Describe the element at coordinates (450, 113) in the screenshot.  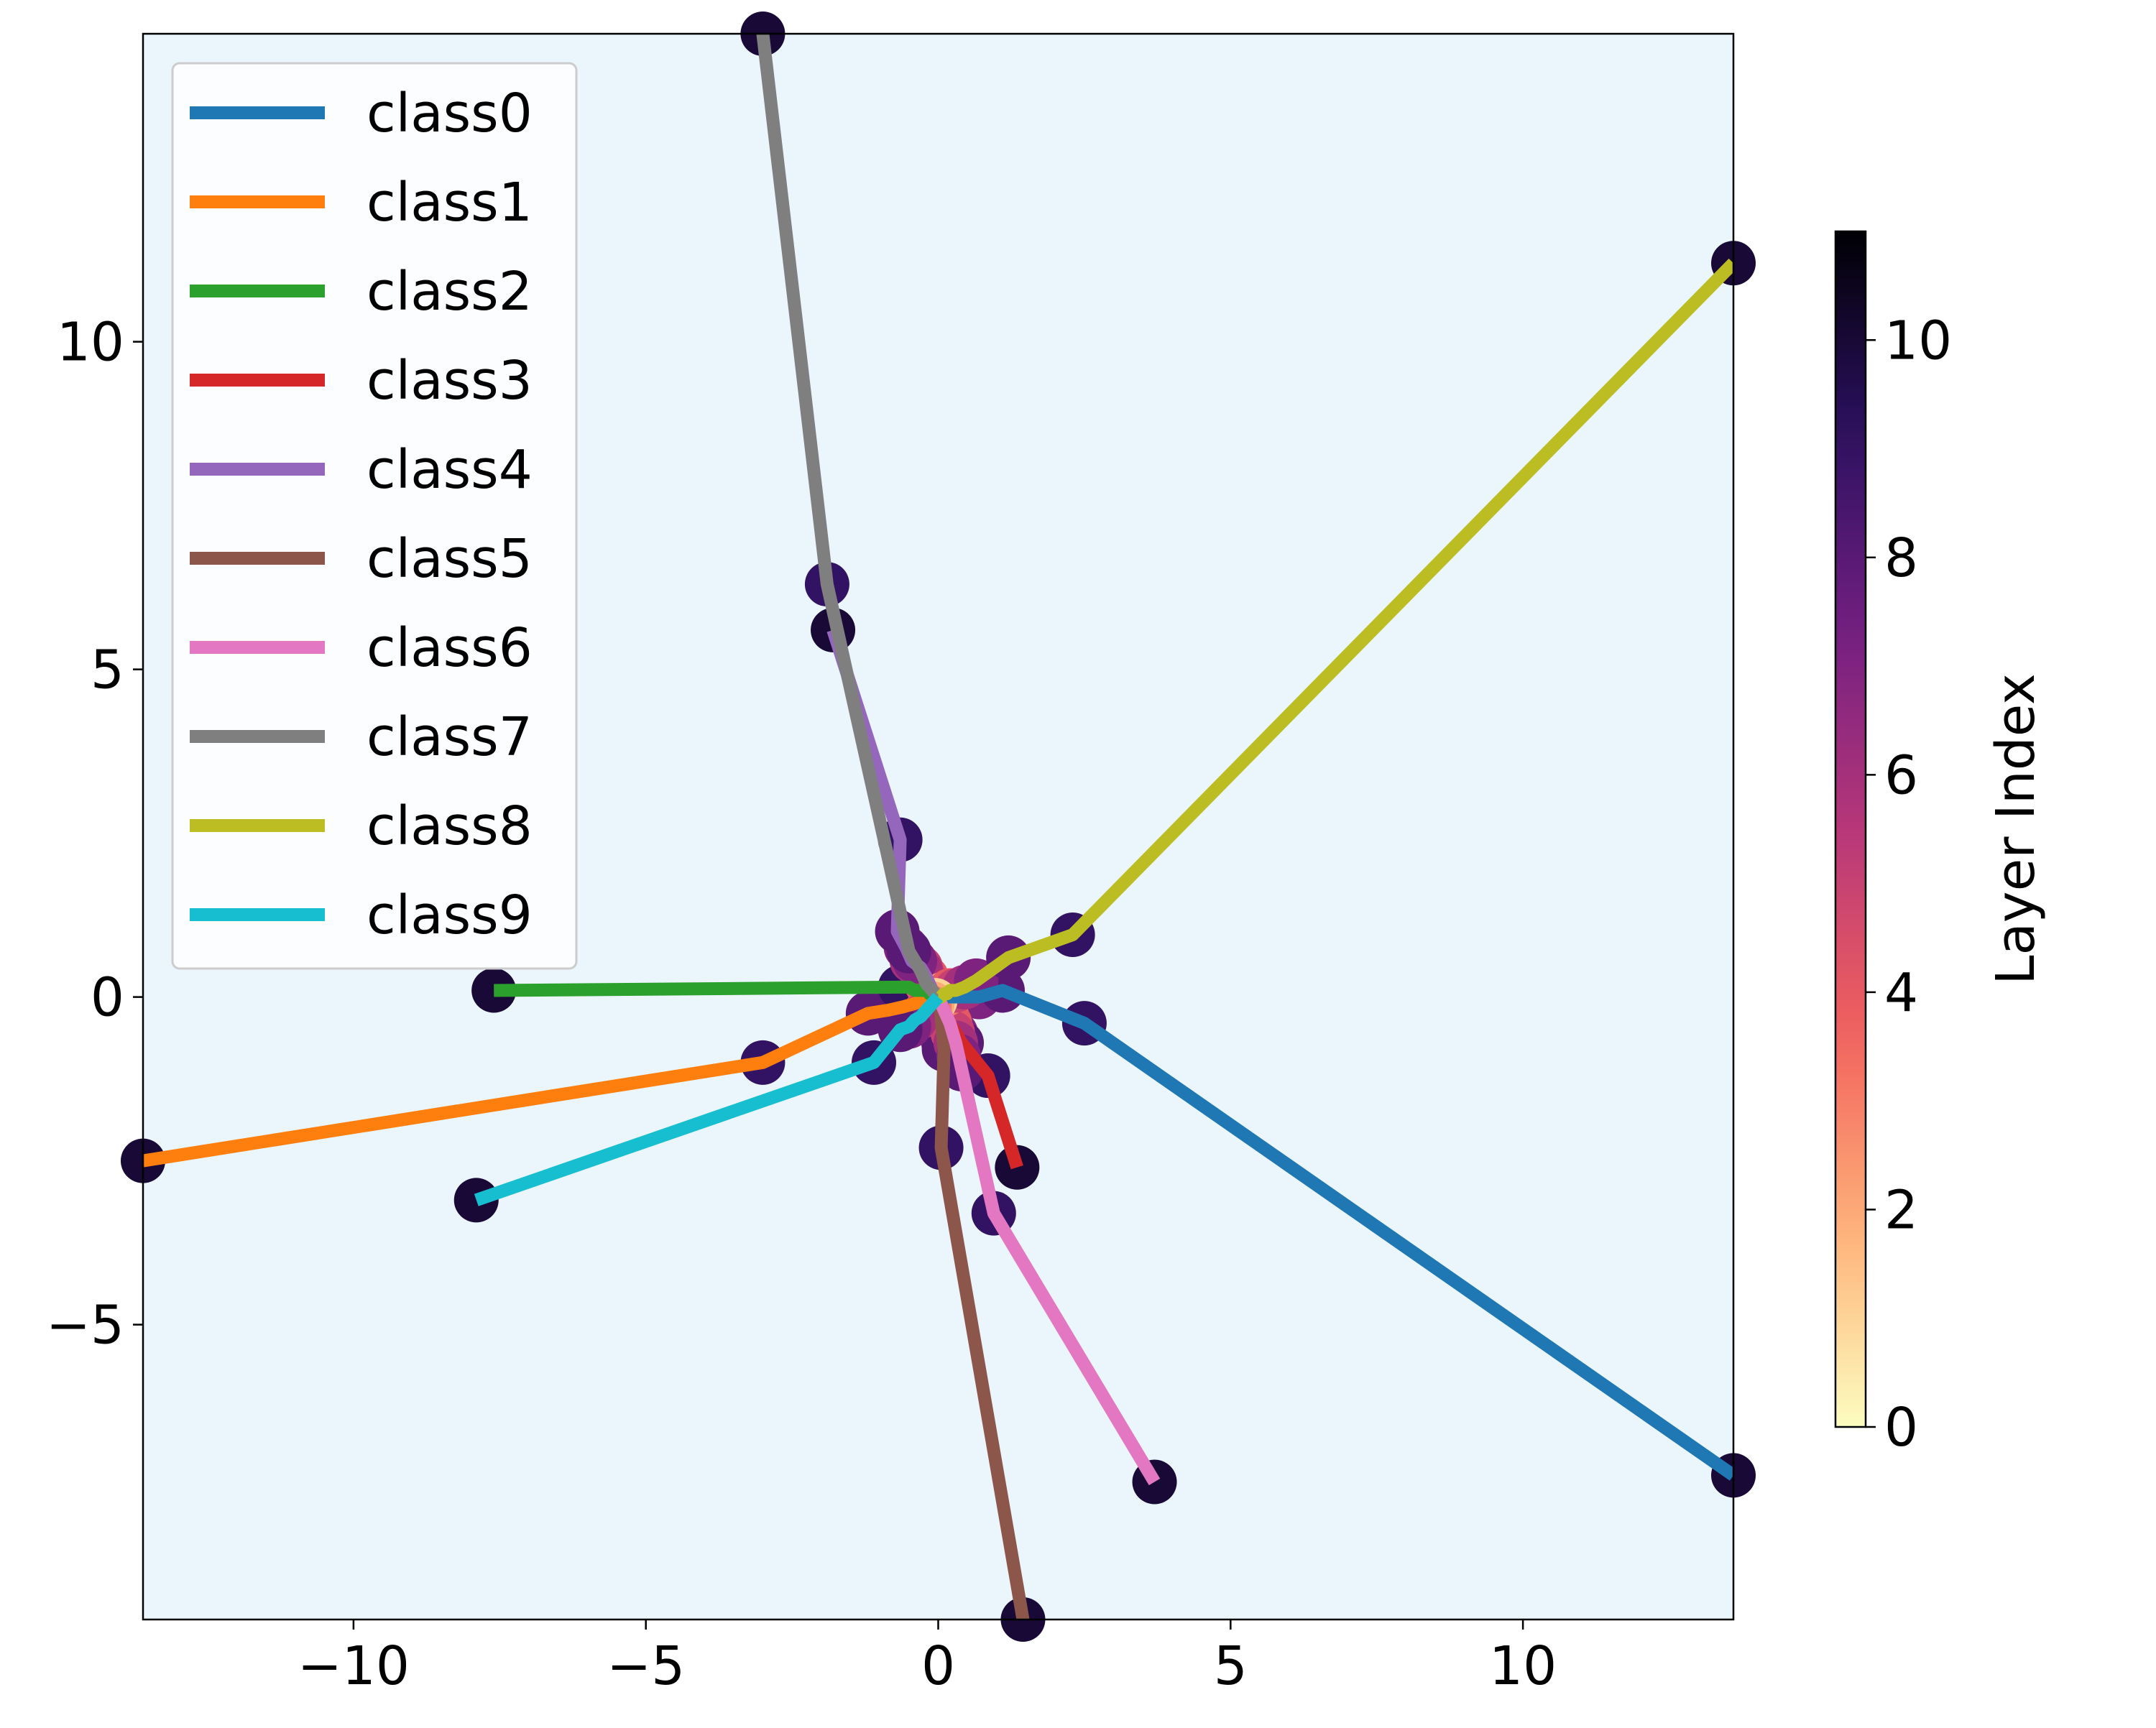
I see `legend-label-class0: class0` at that location.